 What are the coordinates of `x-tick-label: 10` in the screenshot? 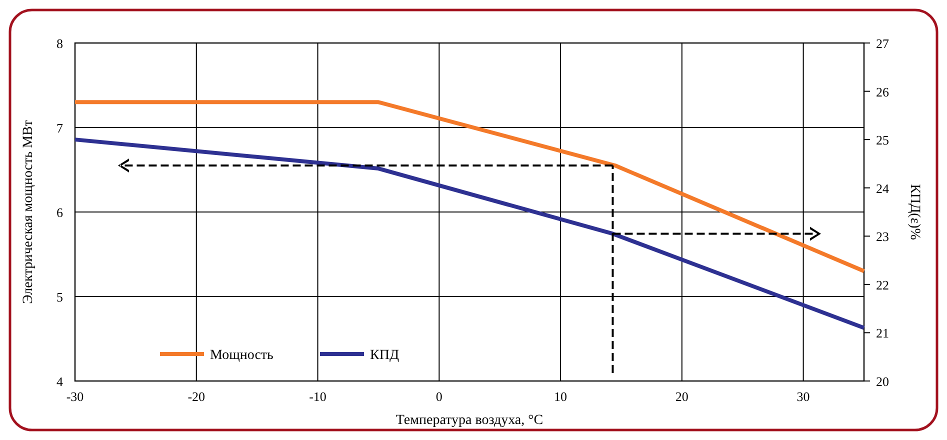 It's located at (561, 396).